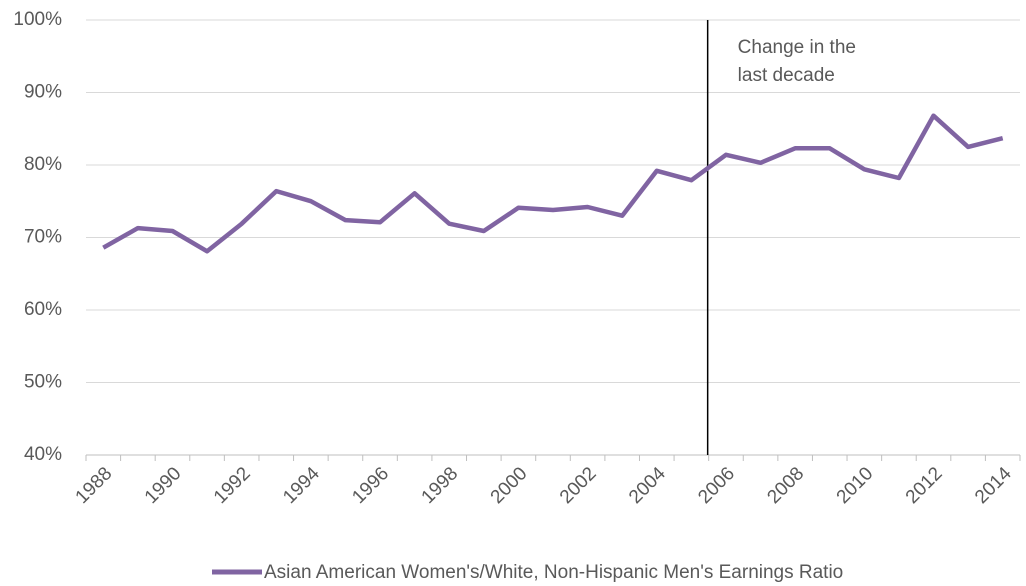 This screenshot has height=586, width=1026. I want to click on y-tick-label: 60%, so click(43, 309).